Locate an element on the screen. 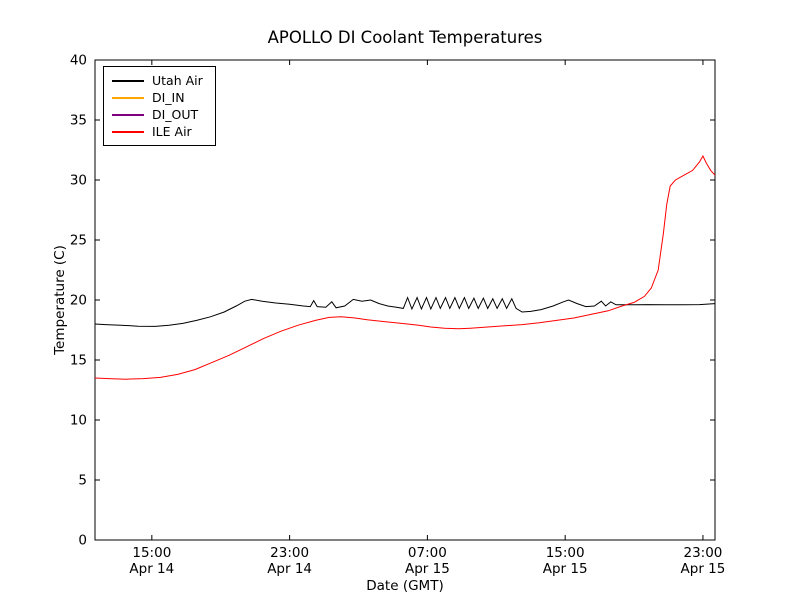  legend-entry: Utah Air is located at coordinates (157, 80).